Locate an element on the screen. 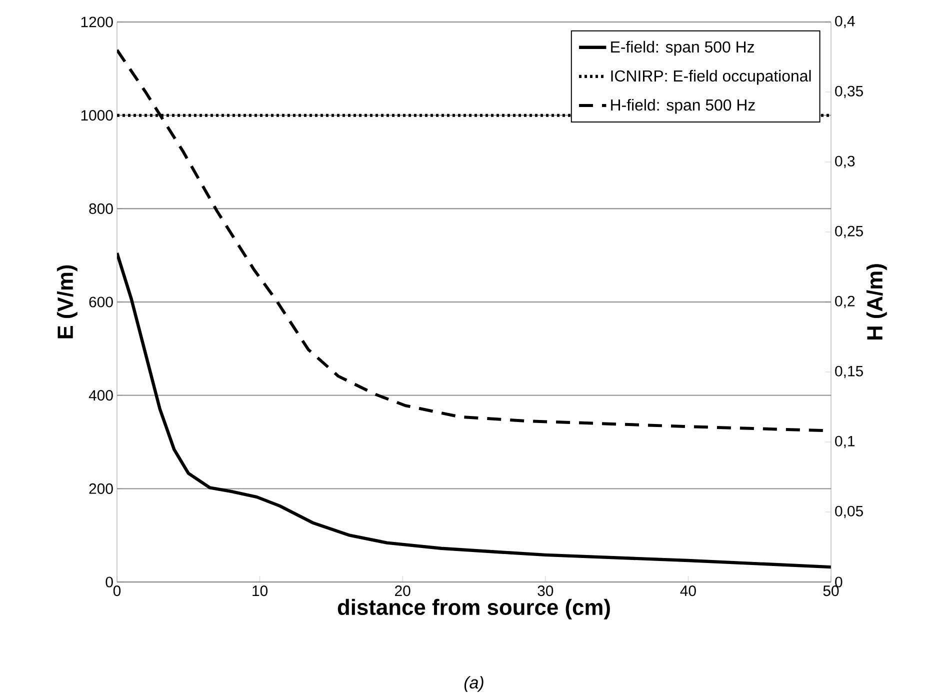 This screenshot has height=698, width=943. y2-tick-label: 0,2 is located at coordinates (845, 302).